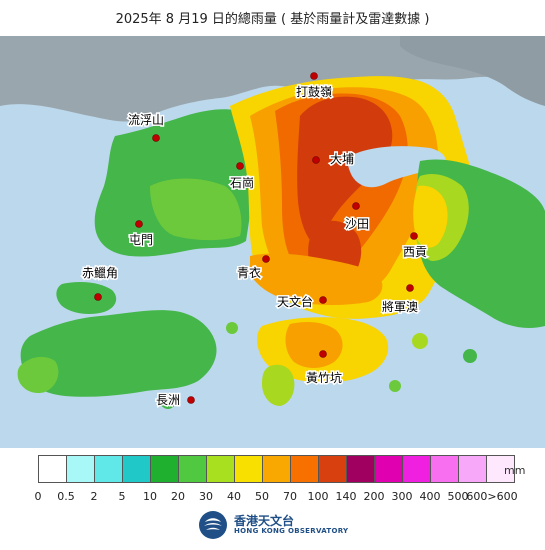  What do you see at coordinates (458, 496) in the screenshot?
I see `legend-tick-label: 500` at bounding box center [458, 496].